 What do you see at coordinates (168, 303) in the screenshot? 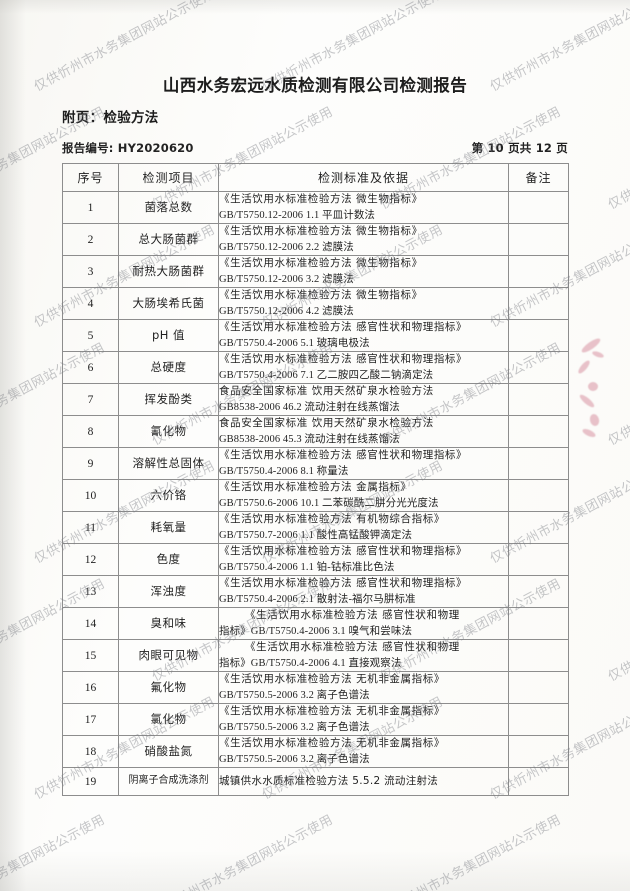
I see `cell-test-item: 大肠埃希氏菌` at bounding box center [168, 303].